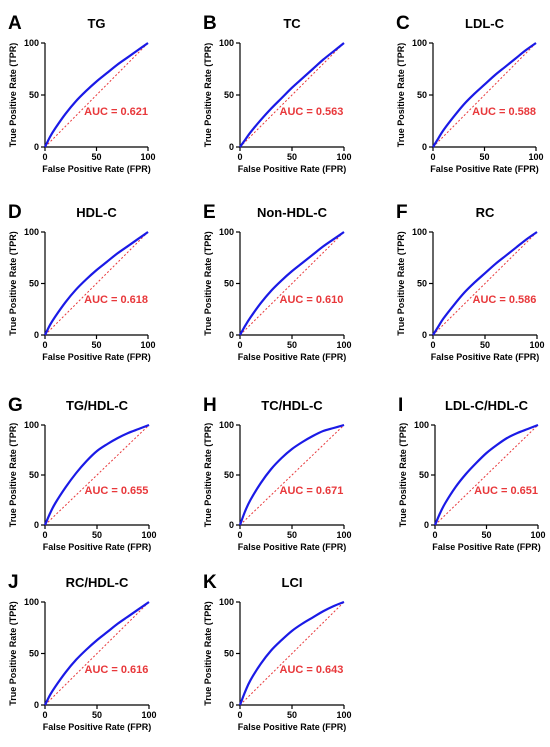  I want to click on panel-title: LDL-C/HDL-C, so click(487, 405).